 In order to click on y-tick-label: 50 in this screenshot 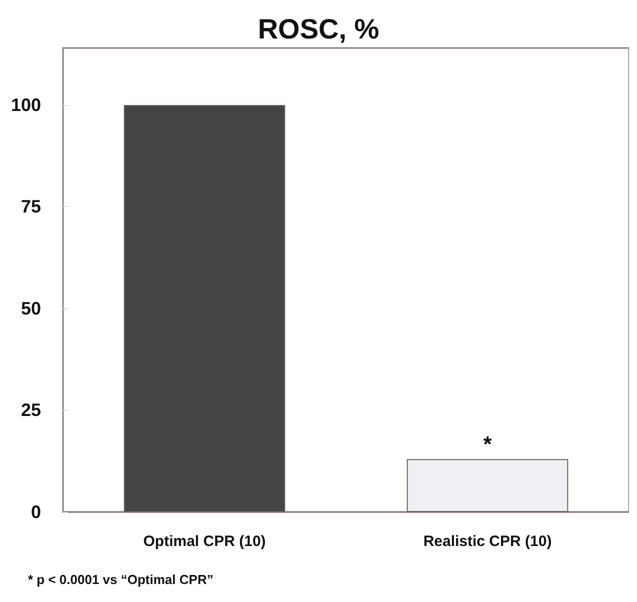, I will do `click(31, 308)`.